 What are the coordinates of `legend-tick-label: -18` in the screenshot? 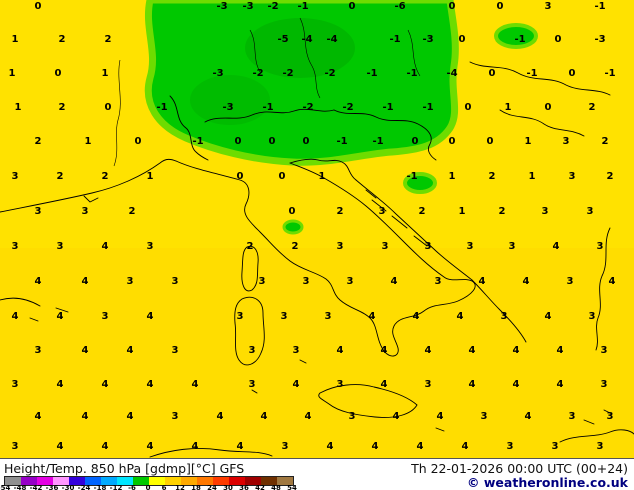 It's located at (100, 487).